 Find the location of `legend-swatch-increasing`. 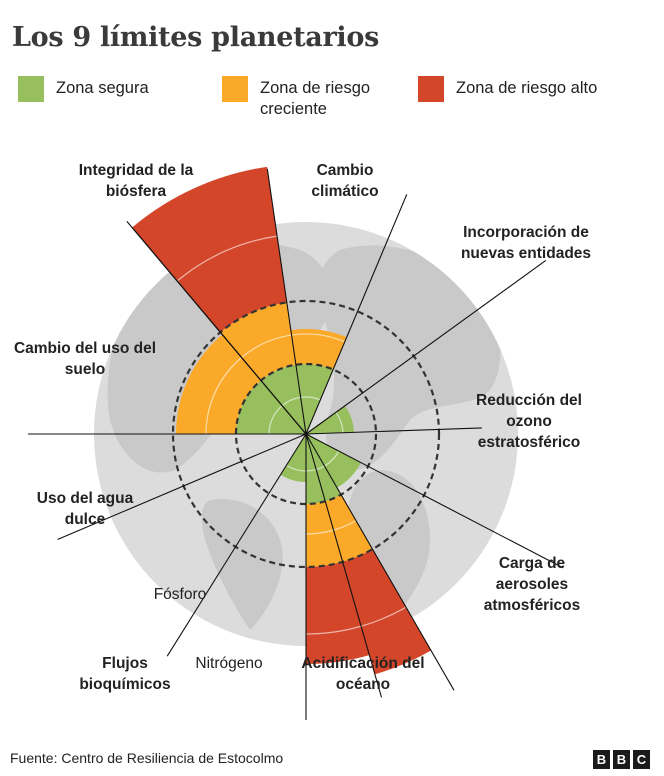

legend-swatch-increasing is located at coordinates (235, 89).